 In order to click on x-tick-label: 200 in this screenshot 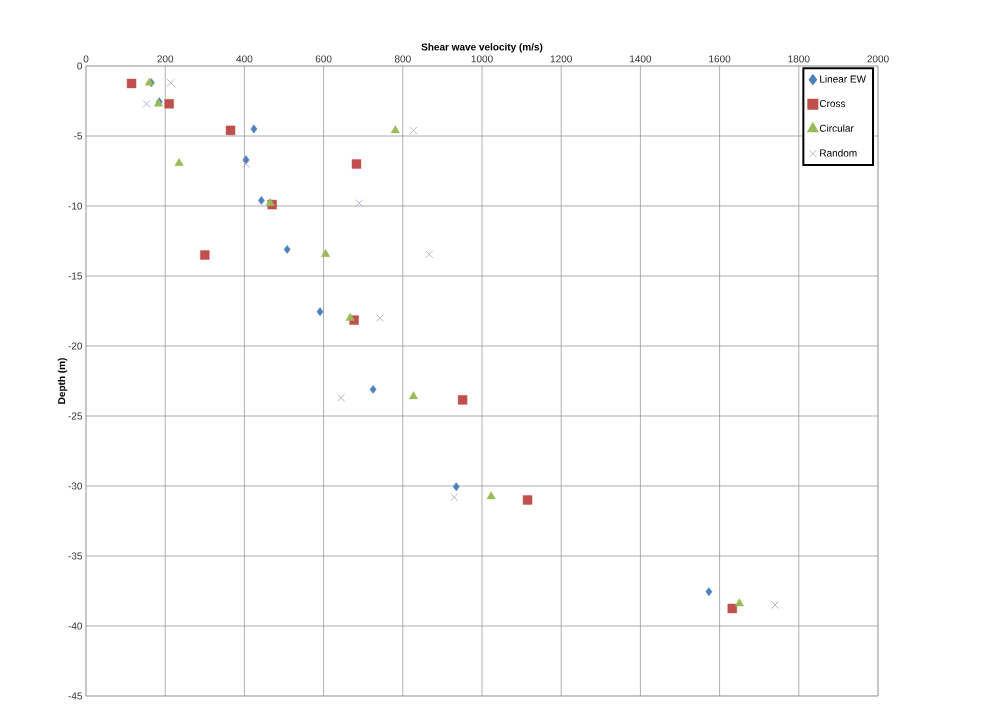, I will do `click(165, 59)`.